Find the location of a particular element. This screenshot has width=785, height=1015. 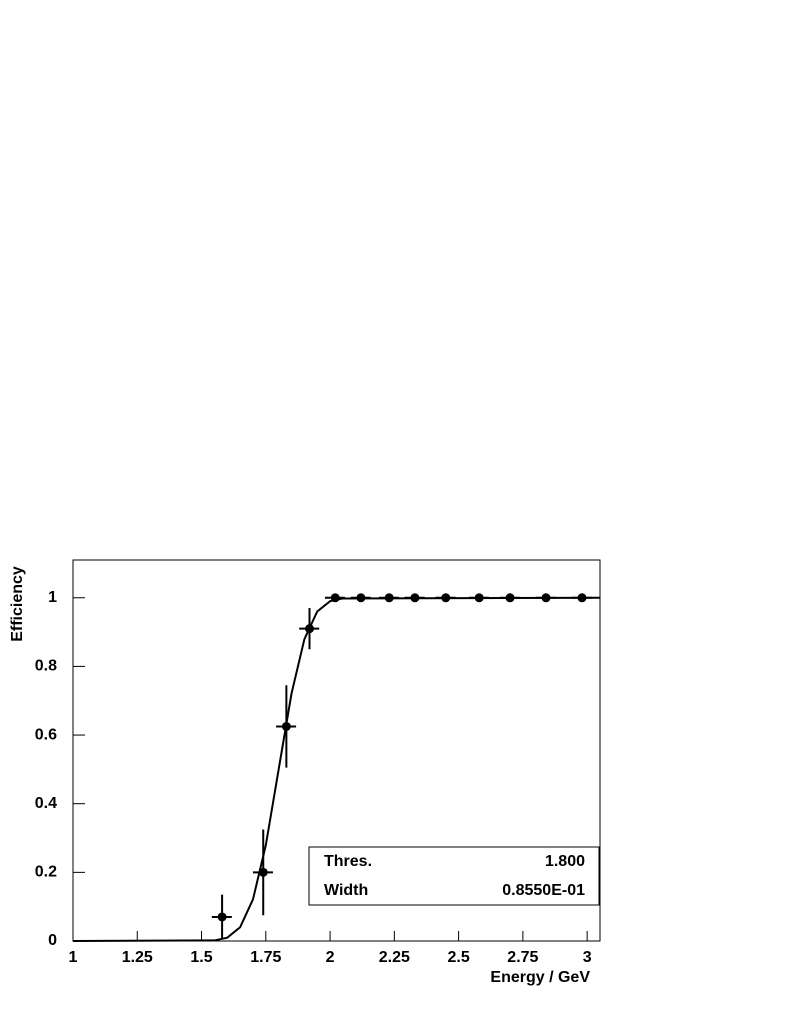

x-tick-label: 2.25 is located at coordinates (394, 957).